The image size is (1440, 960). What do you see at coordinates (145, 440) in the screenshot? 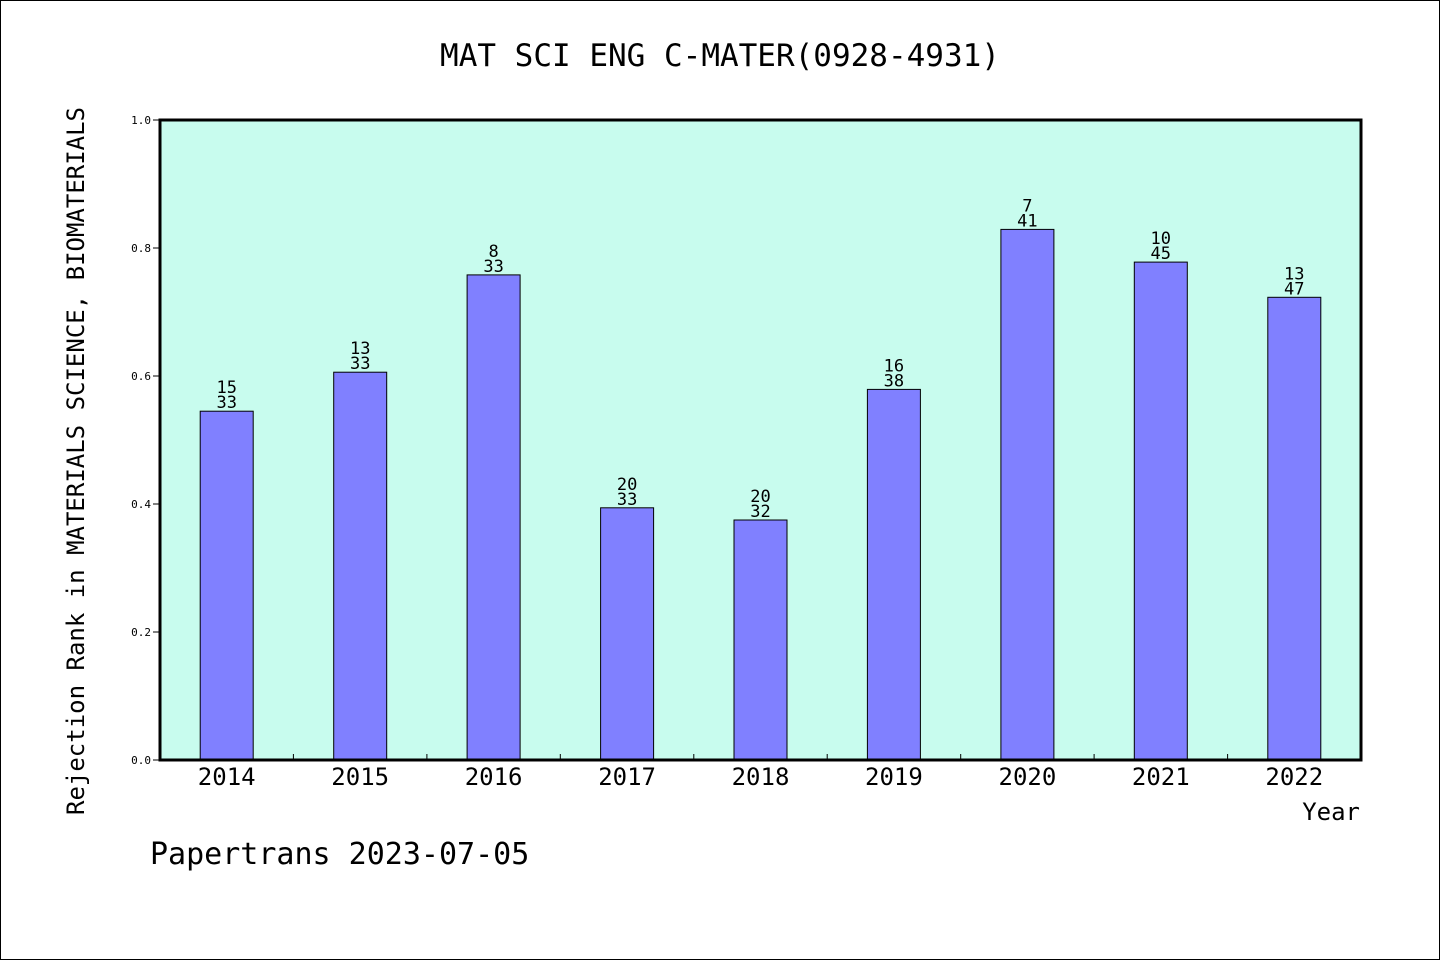
I see `y-axis: 0.0 0.2 0.4 0.6 0.8 1.0` at bounding box center [145, 440].